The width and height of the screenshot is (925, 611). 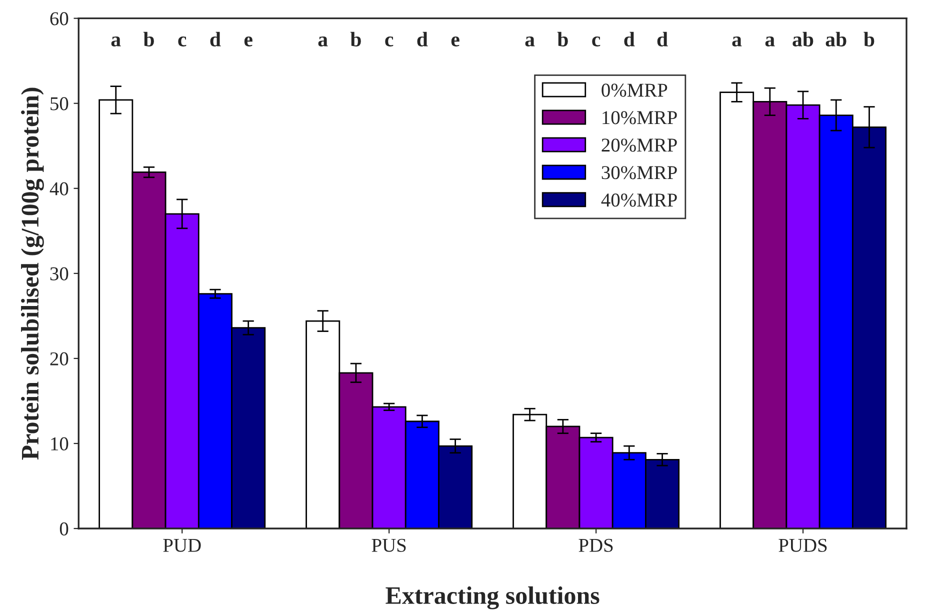 I want to click on legend-label: 30%MRP, so click(x=639, y=173).